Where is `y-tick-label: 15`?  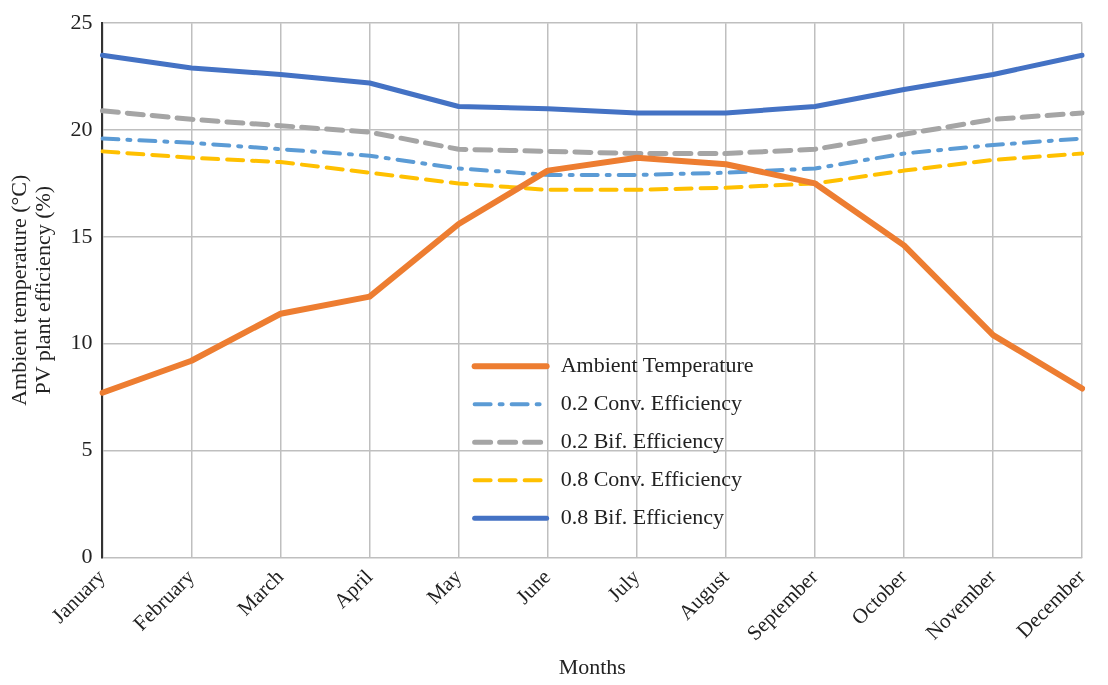 y-tick-label: 15 is located at coordinates (81, 235).